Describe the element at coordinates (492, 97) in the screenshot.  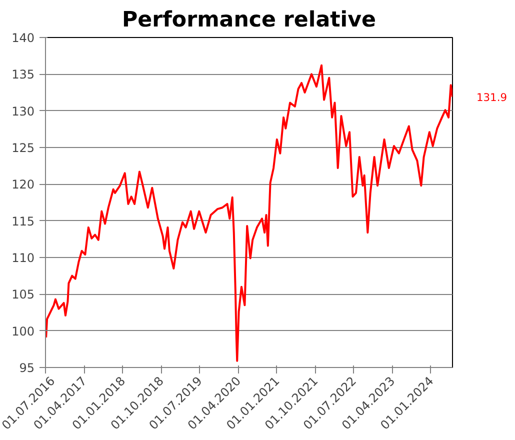
I see `annotation: 131.9` at that location.